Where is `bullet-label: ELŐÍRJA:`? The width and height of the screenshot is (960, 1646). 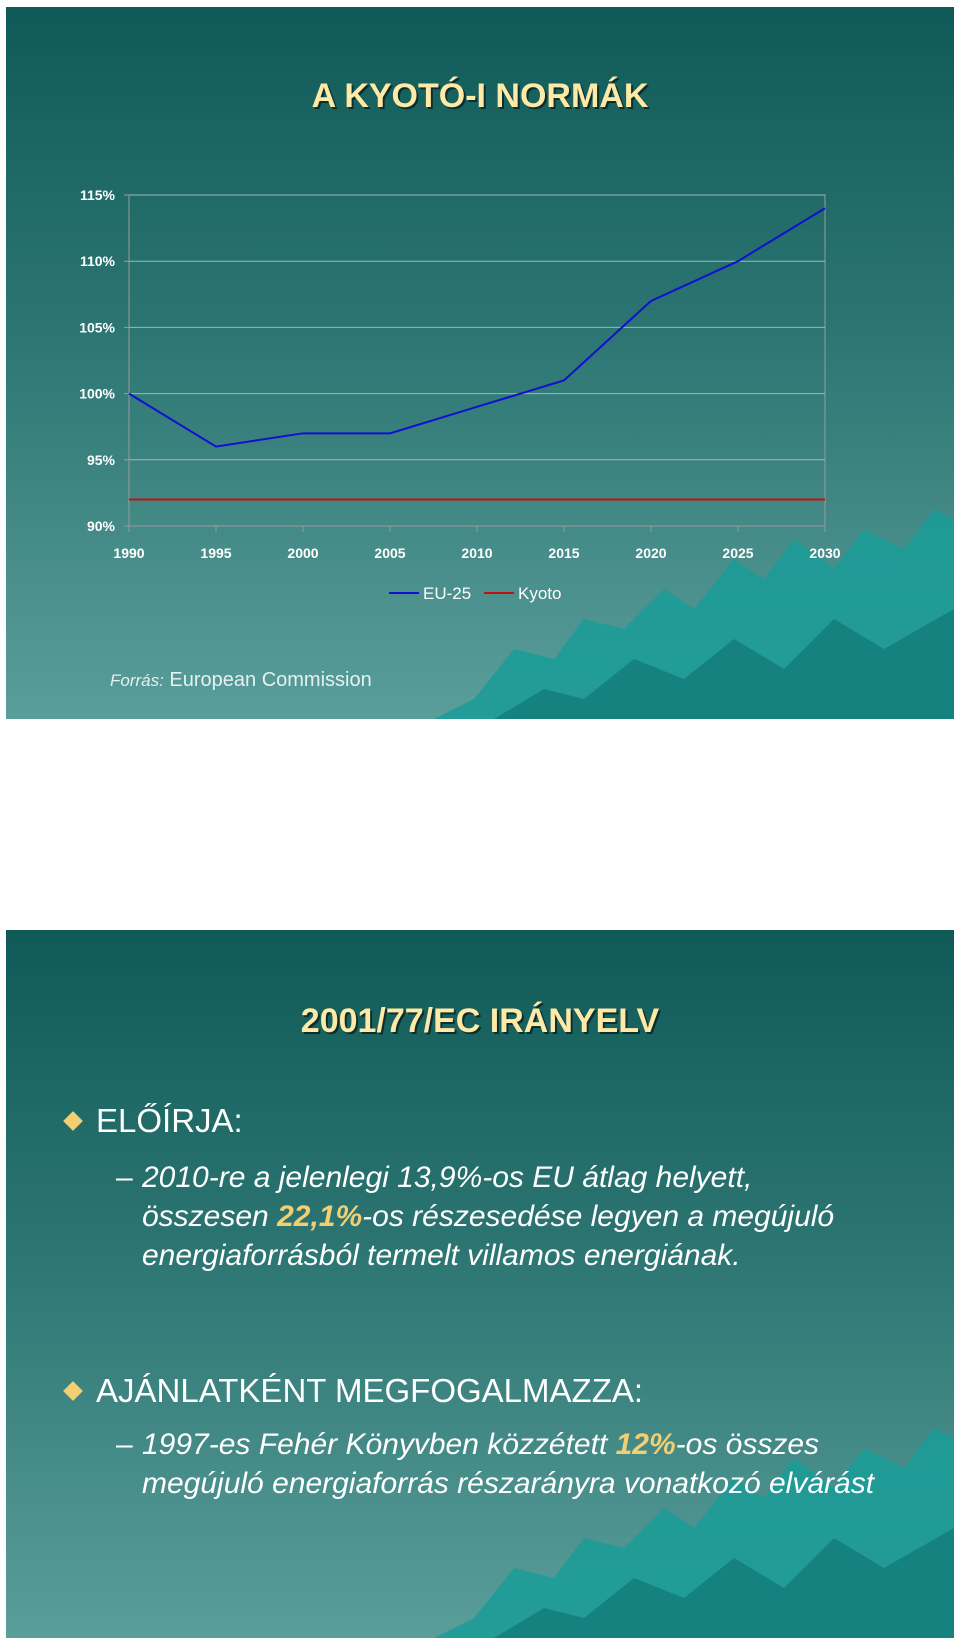 bullet-label: ELŐÍRJA: is located at coordinates (169, 1120).